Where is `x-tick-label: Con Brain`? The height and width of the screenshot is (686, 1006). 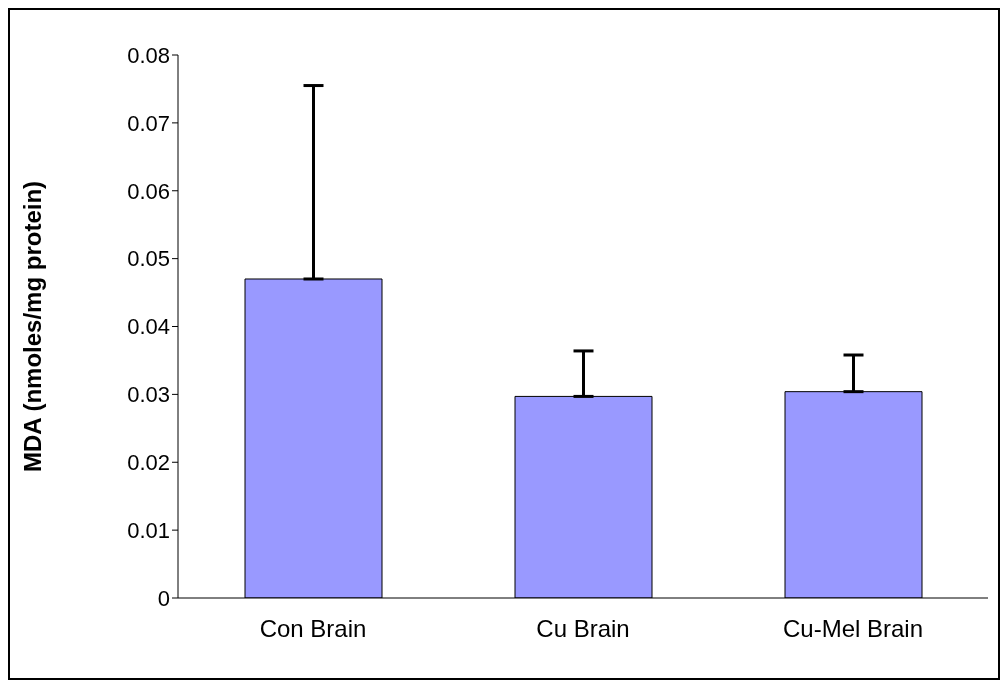
x-tick-label: Con Brain is located at coordinates (313, 629).